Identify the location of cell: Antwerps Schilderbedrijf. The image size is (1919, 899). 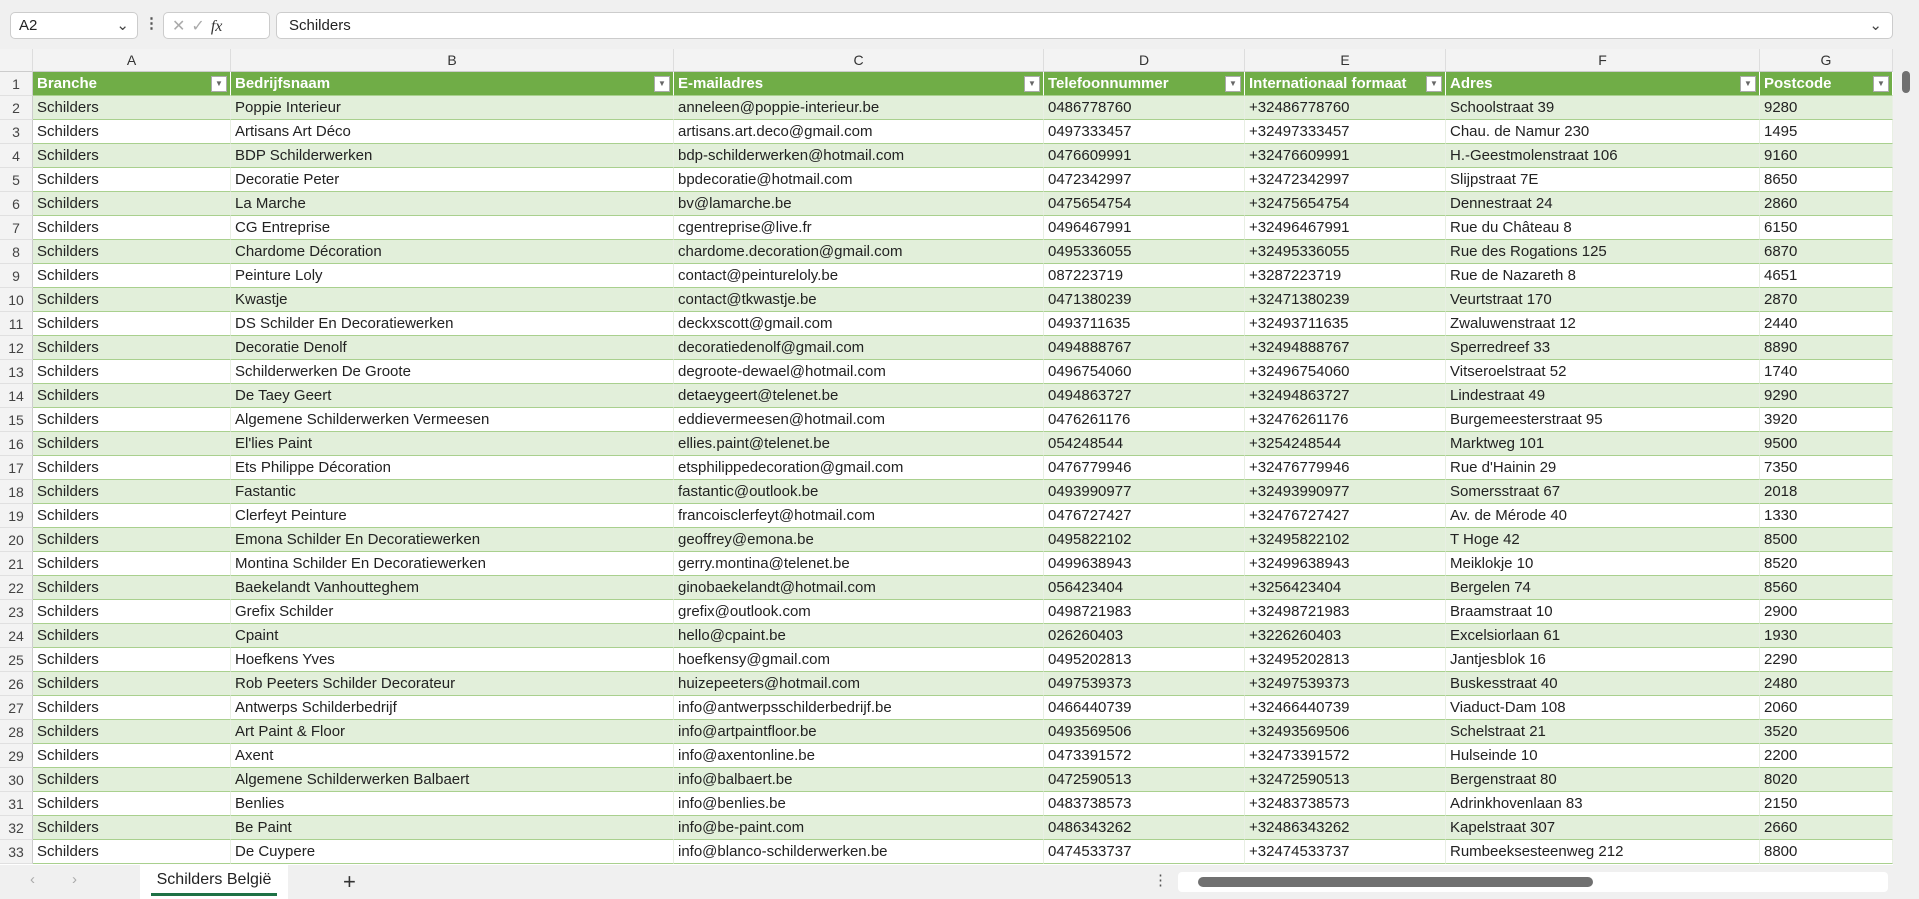
(452, 708).